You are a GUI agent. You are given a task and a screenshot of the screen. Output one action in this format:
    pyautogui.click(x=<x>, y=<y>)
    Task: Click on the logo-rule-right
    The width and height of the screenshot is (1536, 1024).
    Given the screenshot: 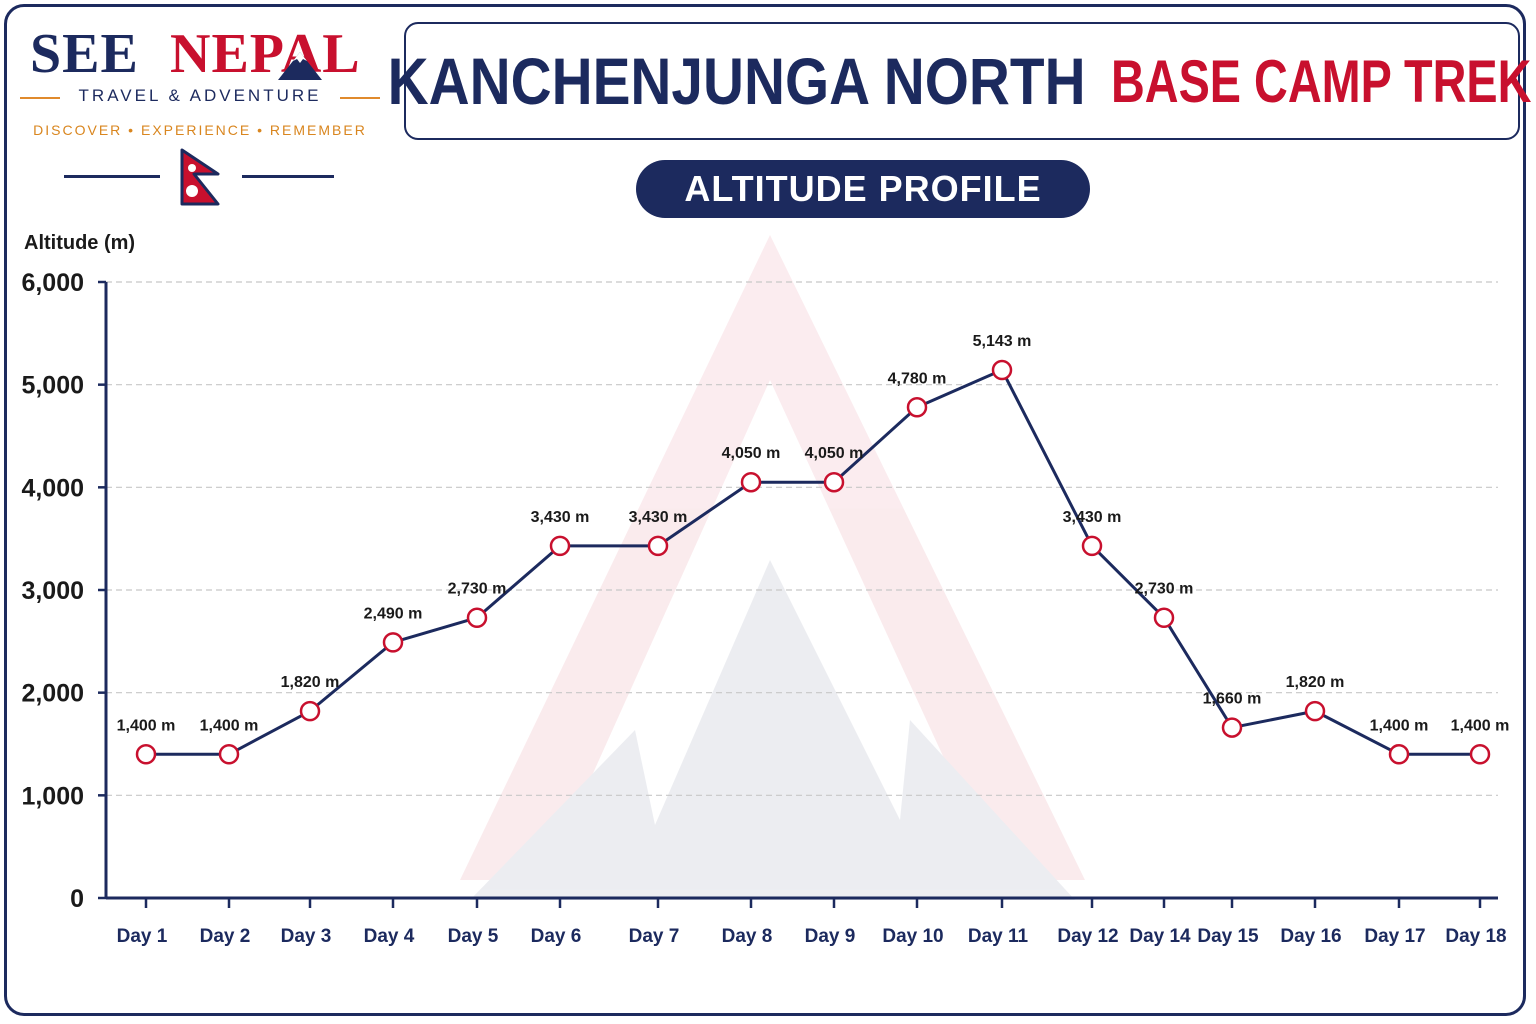 What is the action you would take?
    pyautogui.click(x=288, y=176)
    